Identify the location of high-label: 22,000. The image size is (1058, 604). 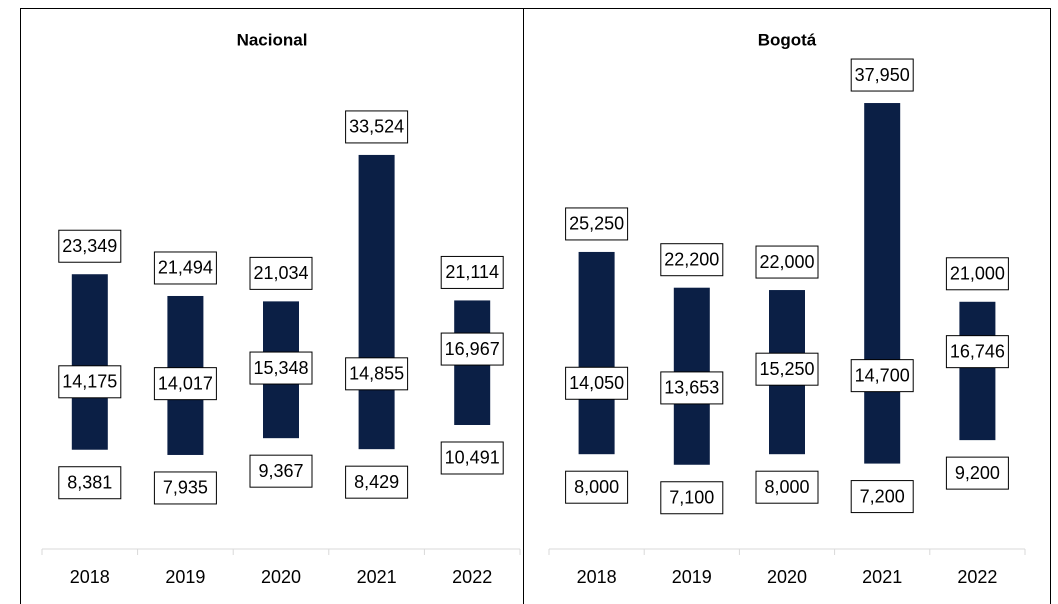
(786, 262).